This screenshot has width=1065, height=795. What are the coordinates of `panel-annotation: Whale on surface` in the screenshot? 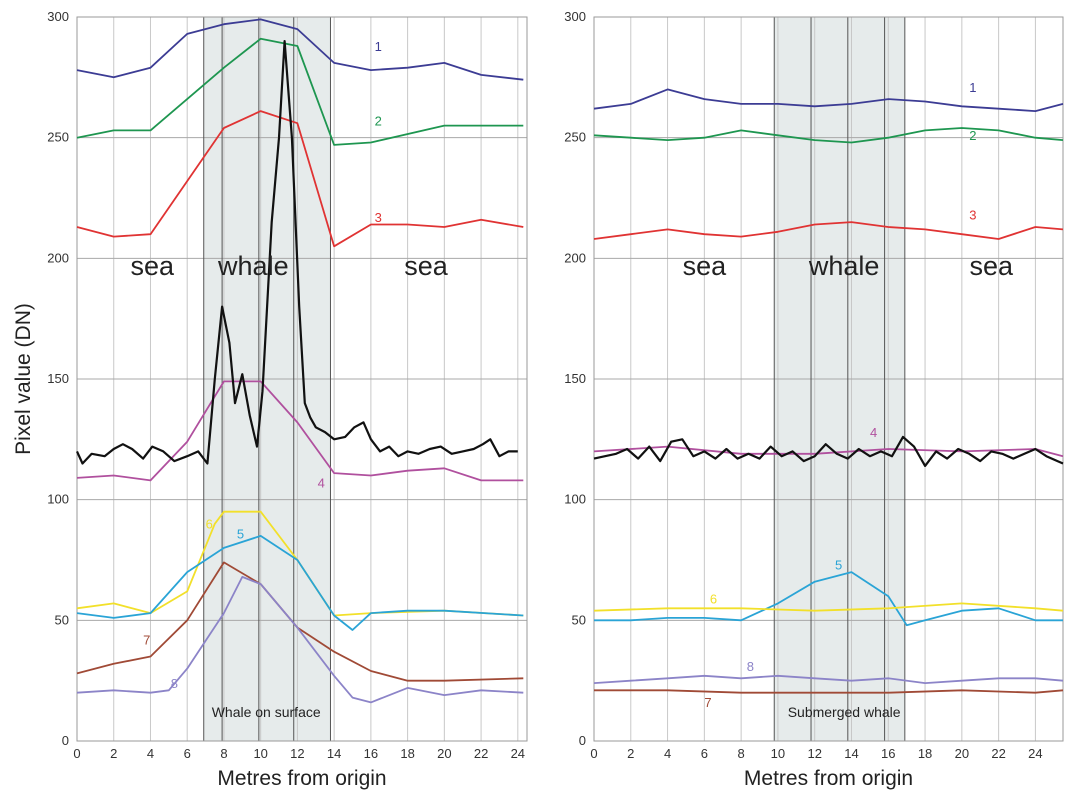 It's located at (266, 712).